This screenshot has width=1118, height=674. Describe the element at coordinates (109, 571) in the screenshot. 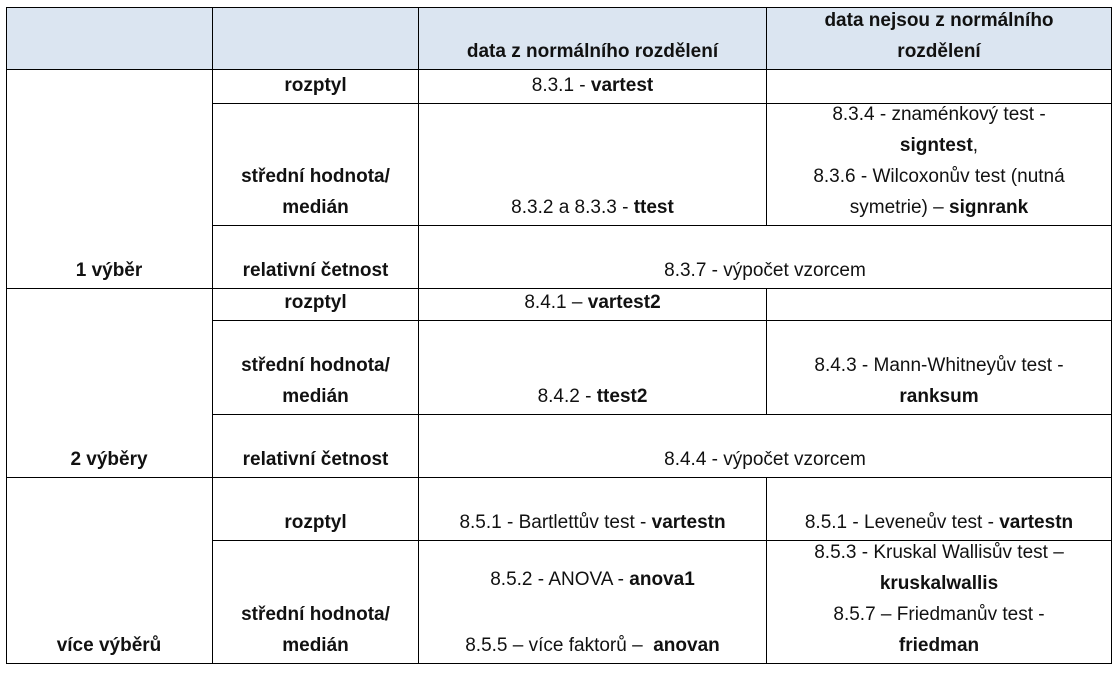

I see `group-label-many-samples: více výběrů` at that location.